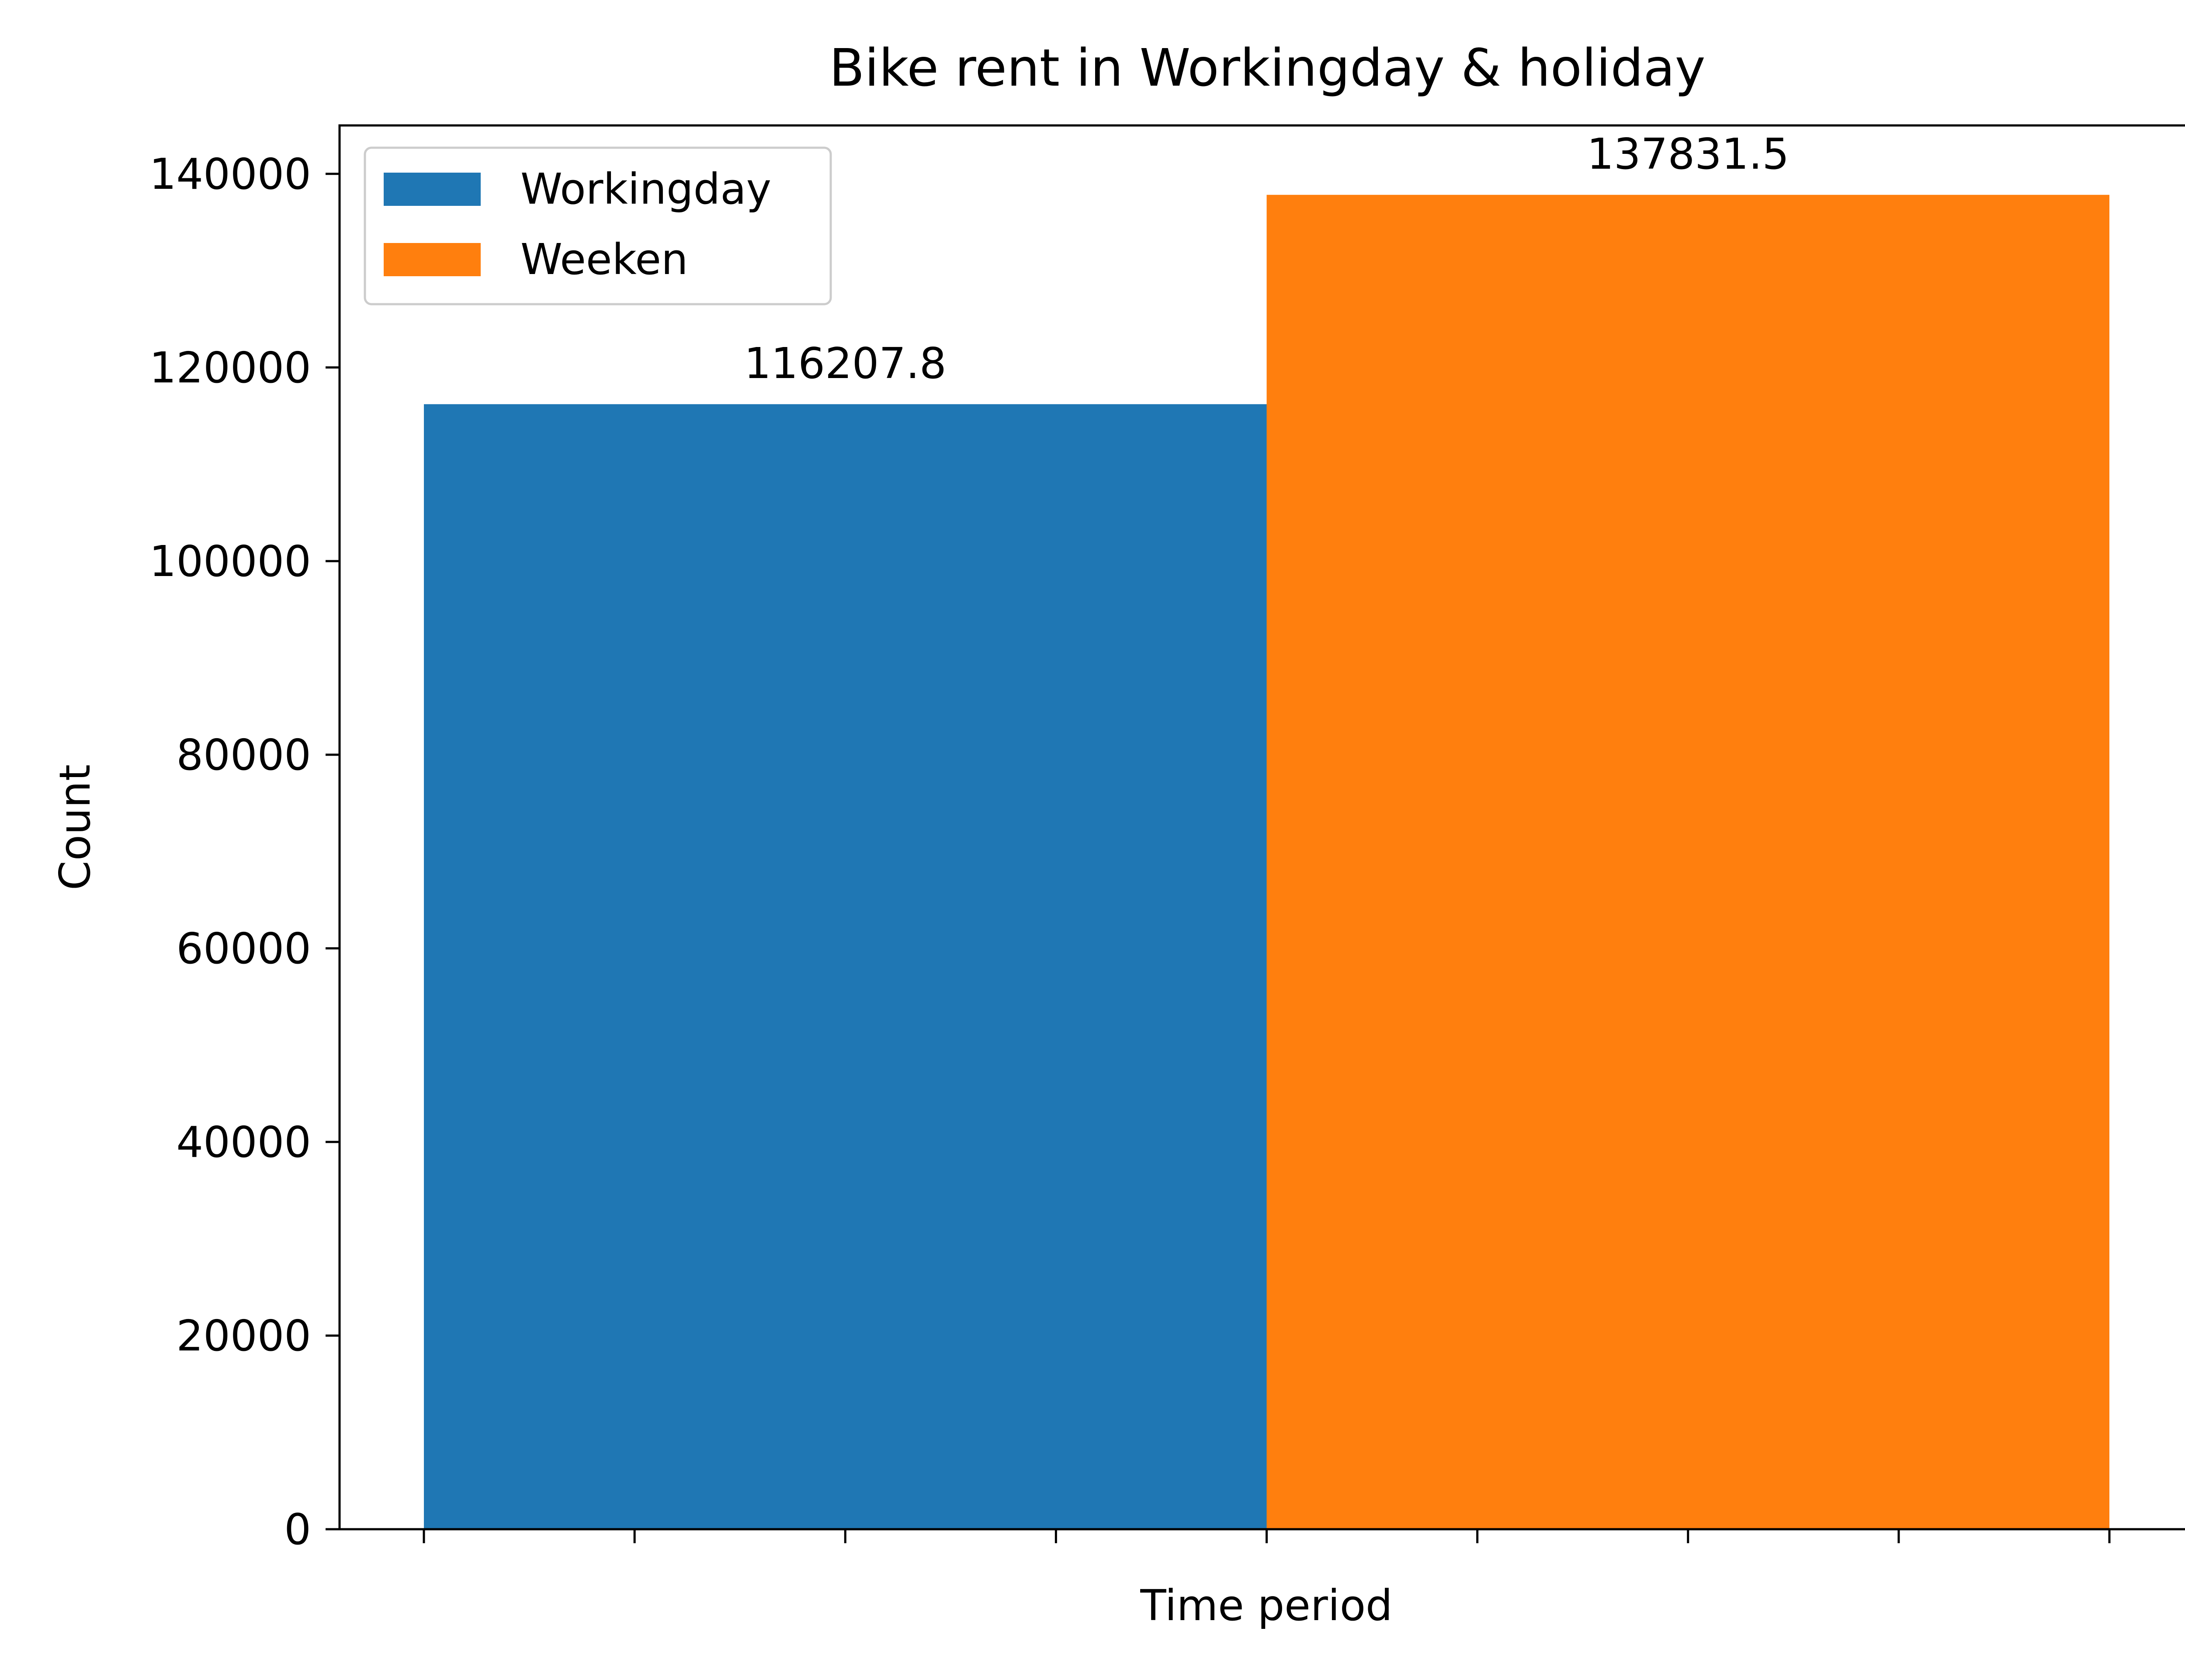 This screenshot has height=1680, width=2185. Describe the element at coordinates (244, 948) in the screenshot. I see `y-tick-label: 60000` at that location.